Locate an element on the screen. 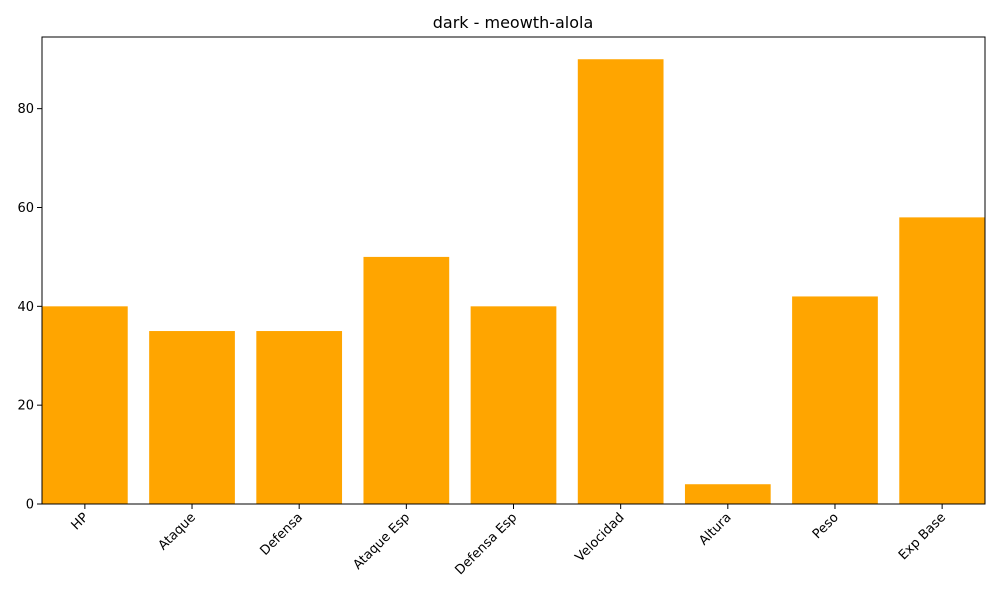 This screenshot has width=1000, height=600. bar-altura is located at coordinates (727, 494).